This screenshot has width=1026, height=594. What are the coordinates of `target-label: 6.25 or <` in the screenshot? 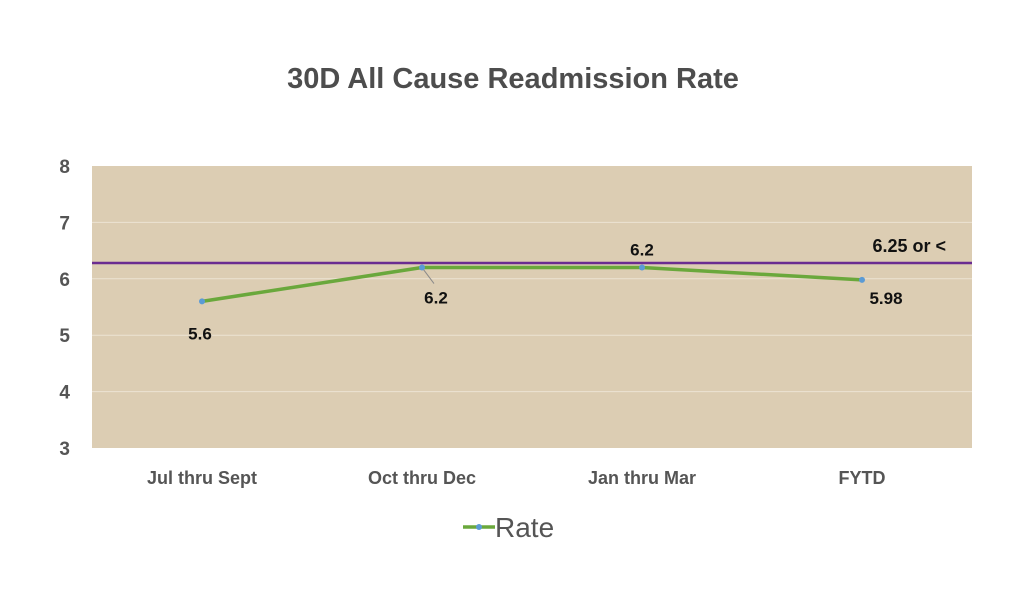 It's located at (909, 246).